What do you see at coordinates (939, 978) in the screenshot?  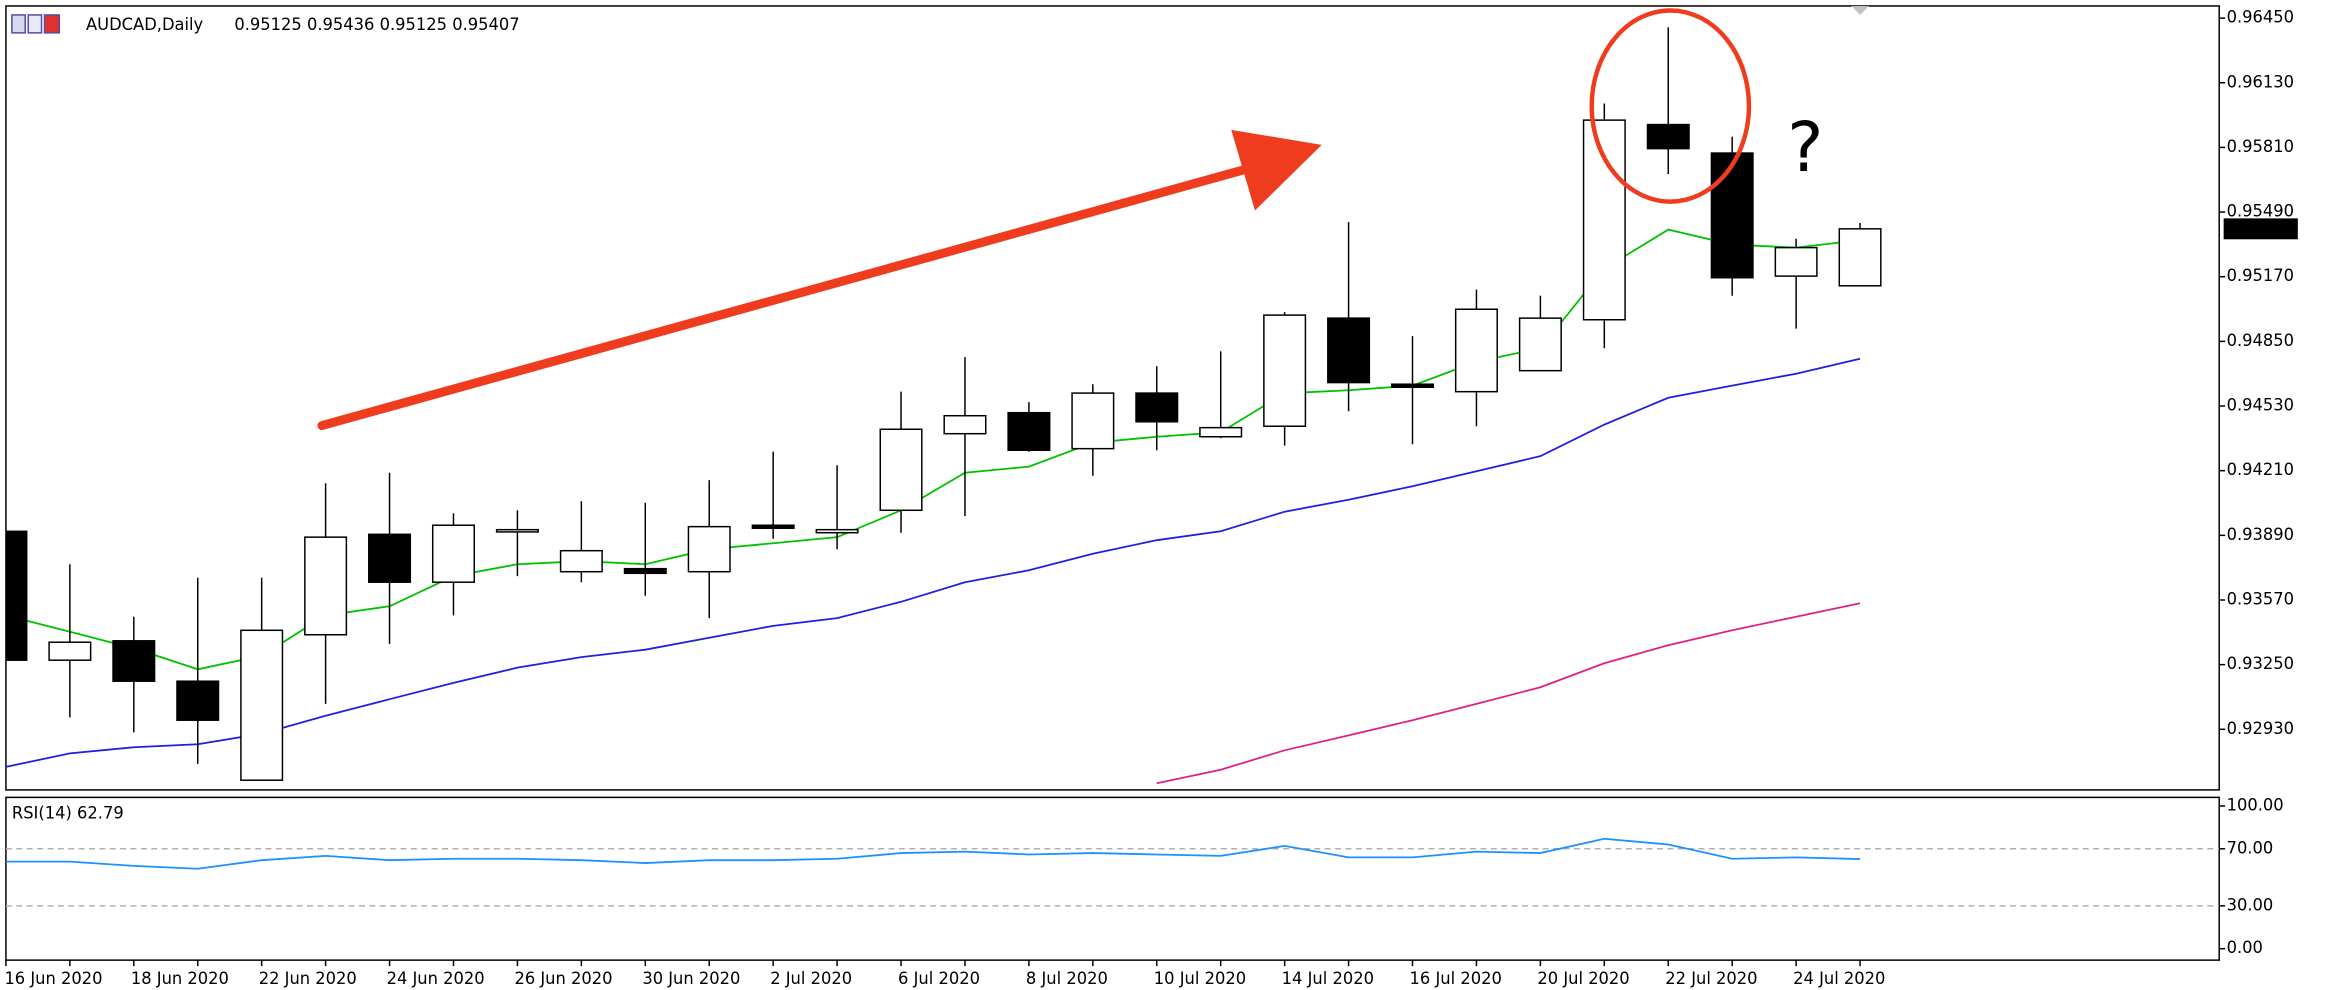 I see `x-tick-label: 6 Jul 2020` at bounding box center [939, 978].